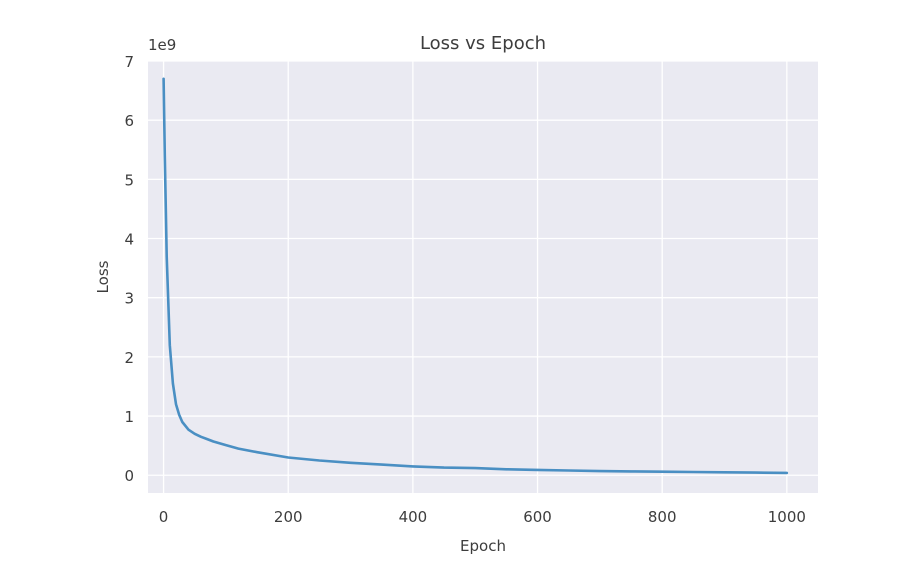 The height and width of the screenshot is (580, 924). What do you see at coordinates (662, 517) in the screenshot?
I see `x-tick-label: 800` at bounding box center [662, 517].